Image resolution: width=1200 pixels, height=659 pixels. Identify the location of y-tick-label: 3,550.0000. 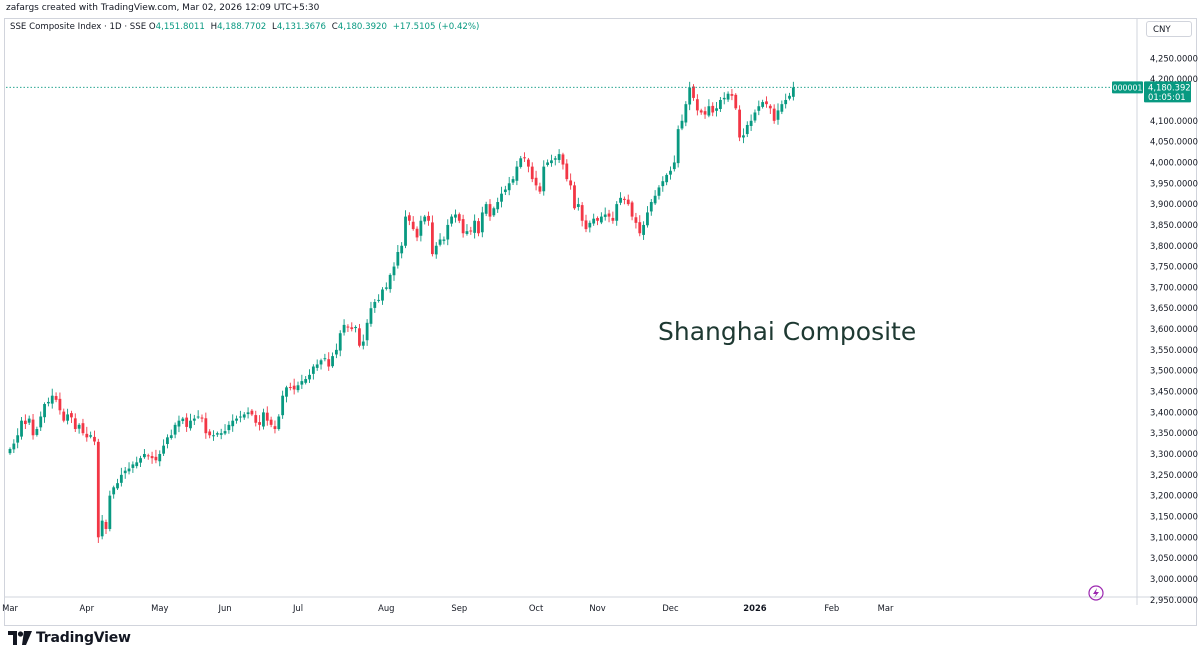
(1174, 350).